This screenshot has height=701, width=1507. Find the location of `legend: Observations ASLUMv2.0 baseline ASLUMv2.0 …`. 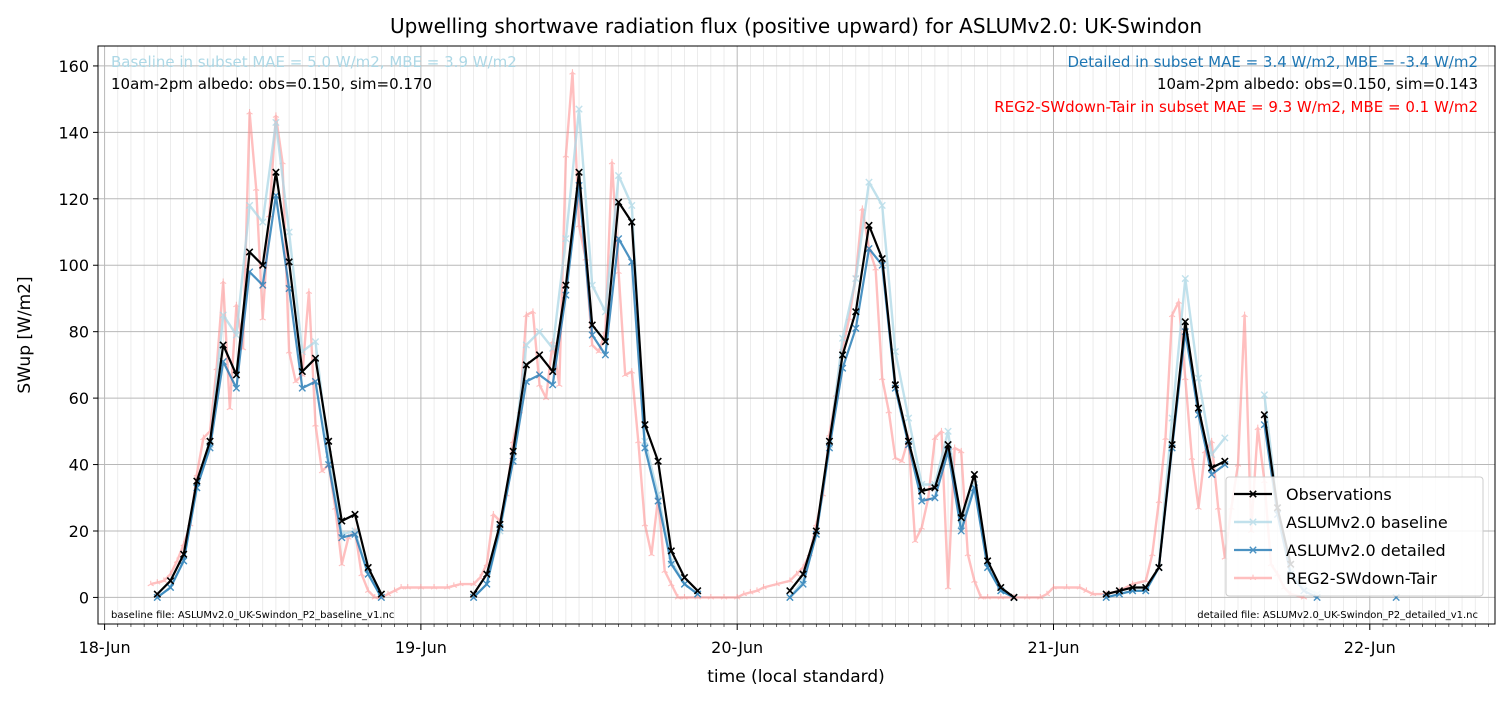

legend: Observations ASLUMv2.0 baseline ASLUMv2.0 … is located at coordinates (1354, 536).